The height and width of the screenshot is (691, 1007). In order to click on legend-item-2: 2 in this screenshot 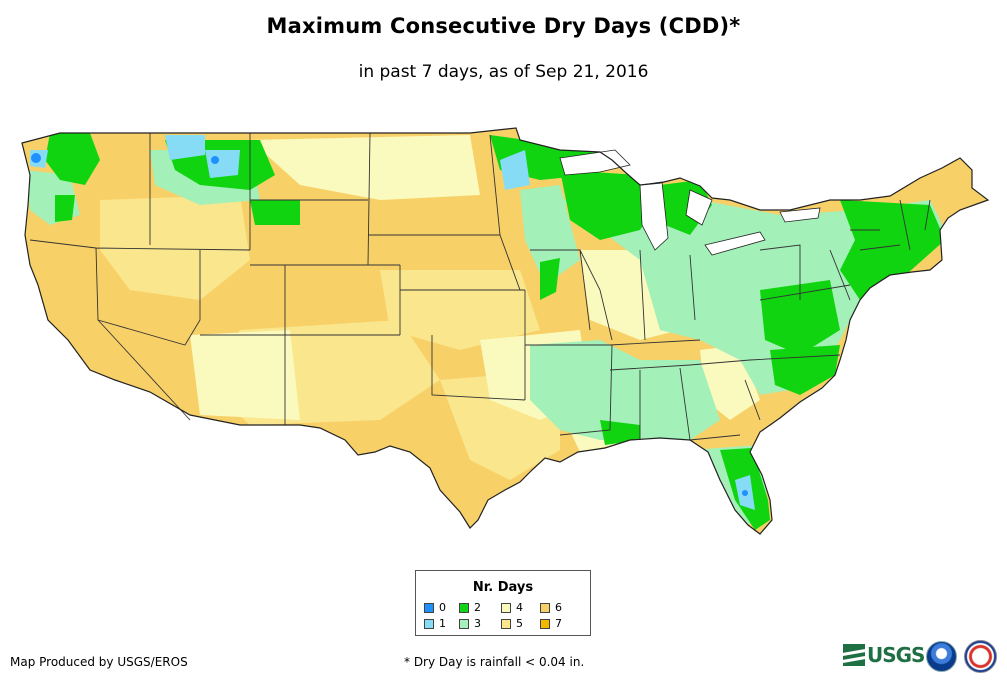, I will do `click(470, 607)`.